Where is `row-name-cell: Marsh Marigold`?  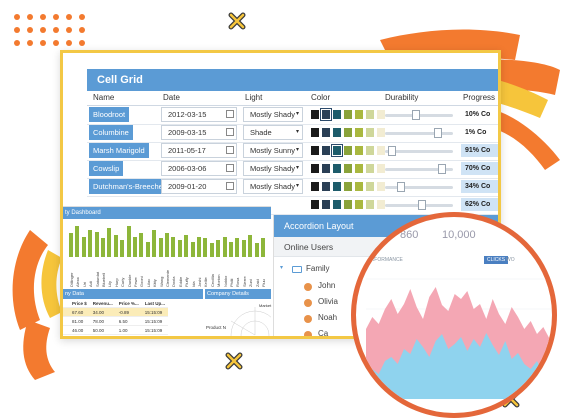 row-name-cell: Marsh Marigold is located at coordinates (119, 150).